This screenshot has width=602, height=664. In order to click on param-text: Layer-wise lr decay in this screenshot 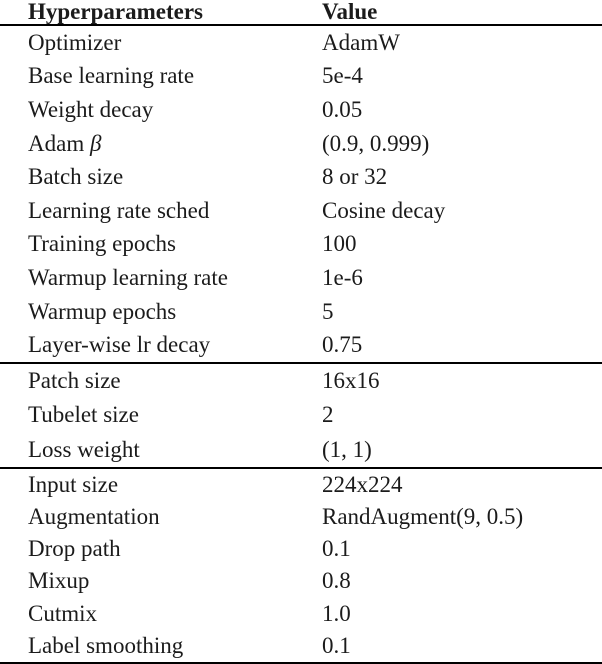, I will do `click(119, 345)`.